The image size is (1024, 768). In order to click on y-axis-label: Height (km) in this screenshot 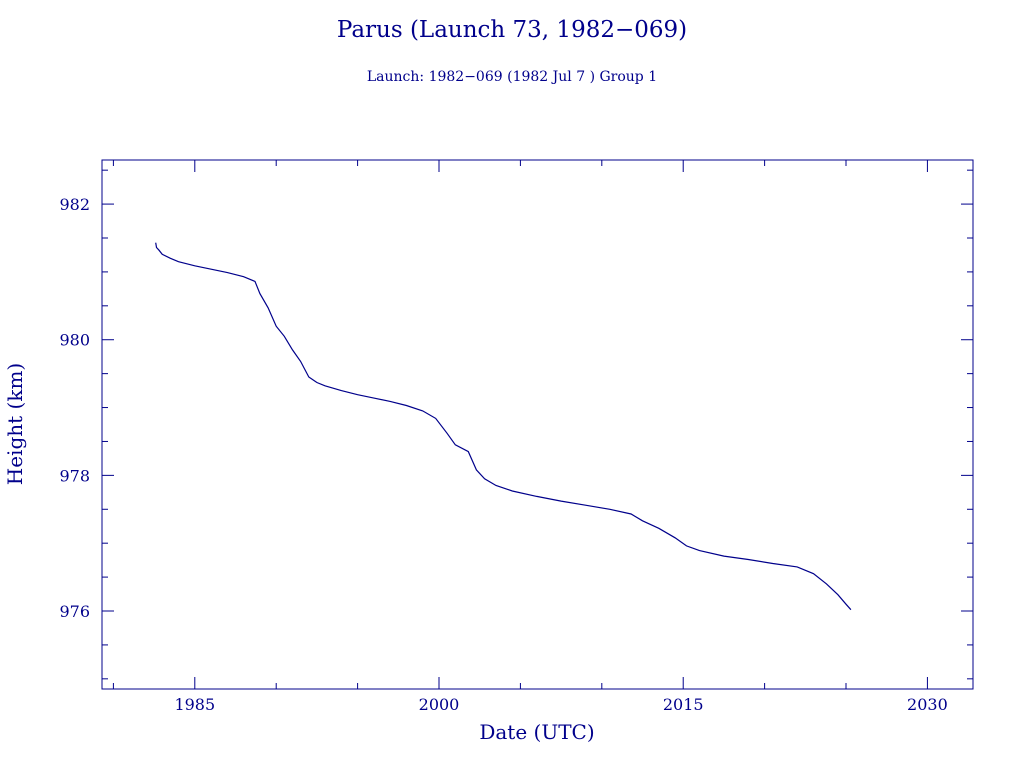, I will do `click(15, 424)`.